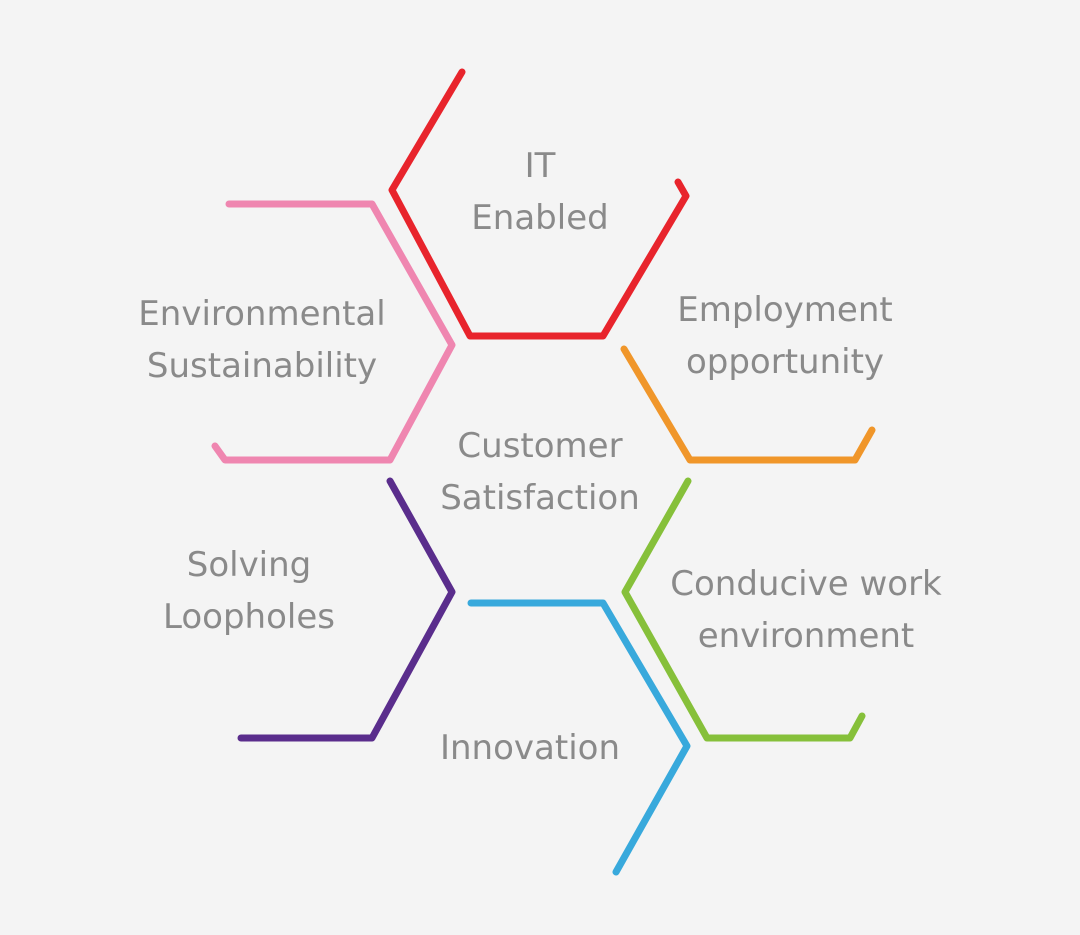  Describe the element at coordinates (262, 340) in the screenshot. I see `label-environmental: Environmental Sustainability` at that location.